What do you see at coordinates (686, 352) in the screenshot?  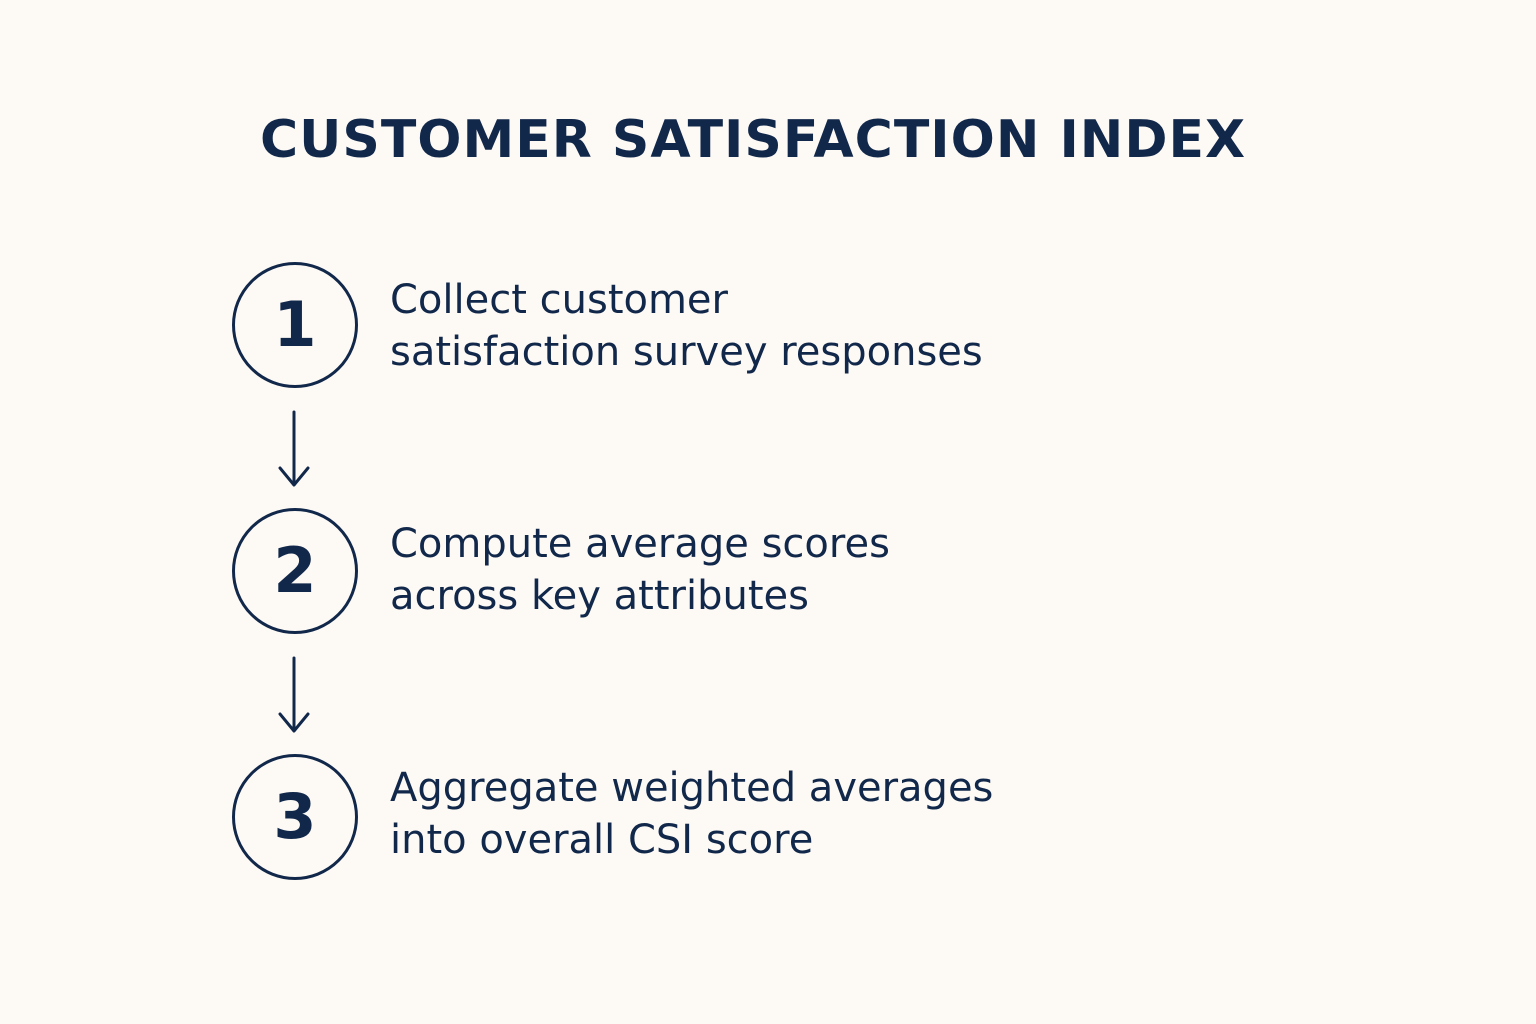 I see `step-1-line-2: satisfaction survey responses` at bounding box center [686, 352].